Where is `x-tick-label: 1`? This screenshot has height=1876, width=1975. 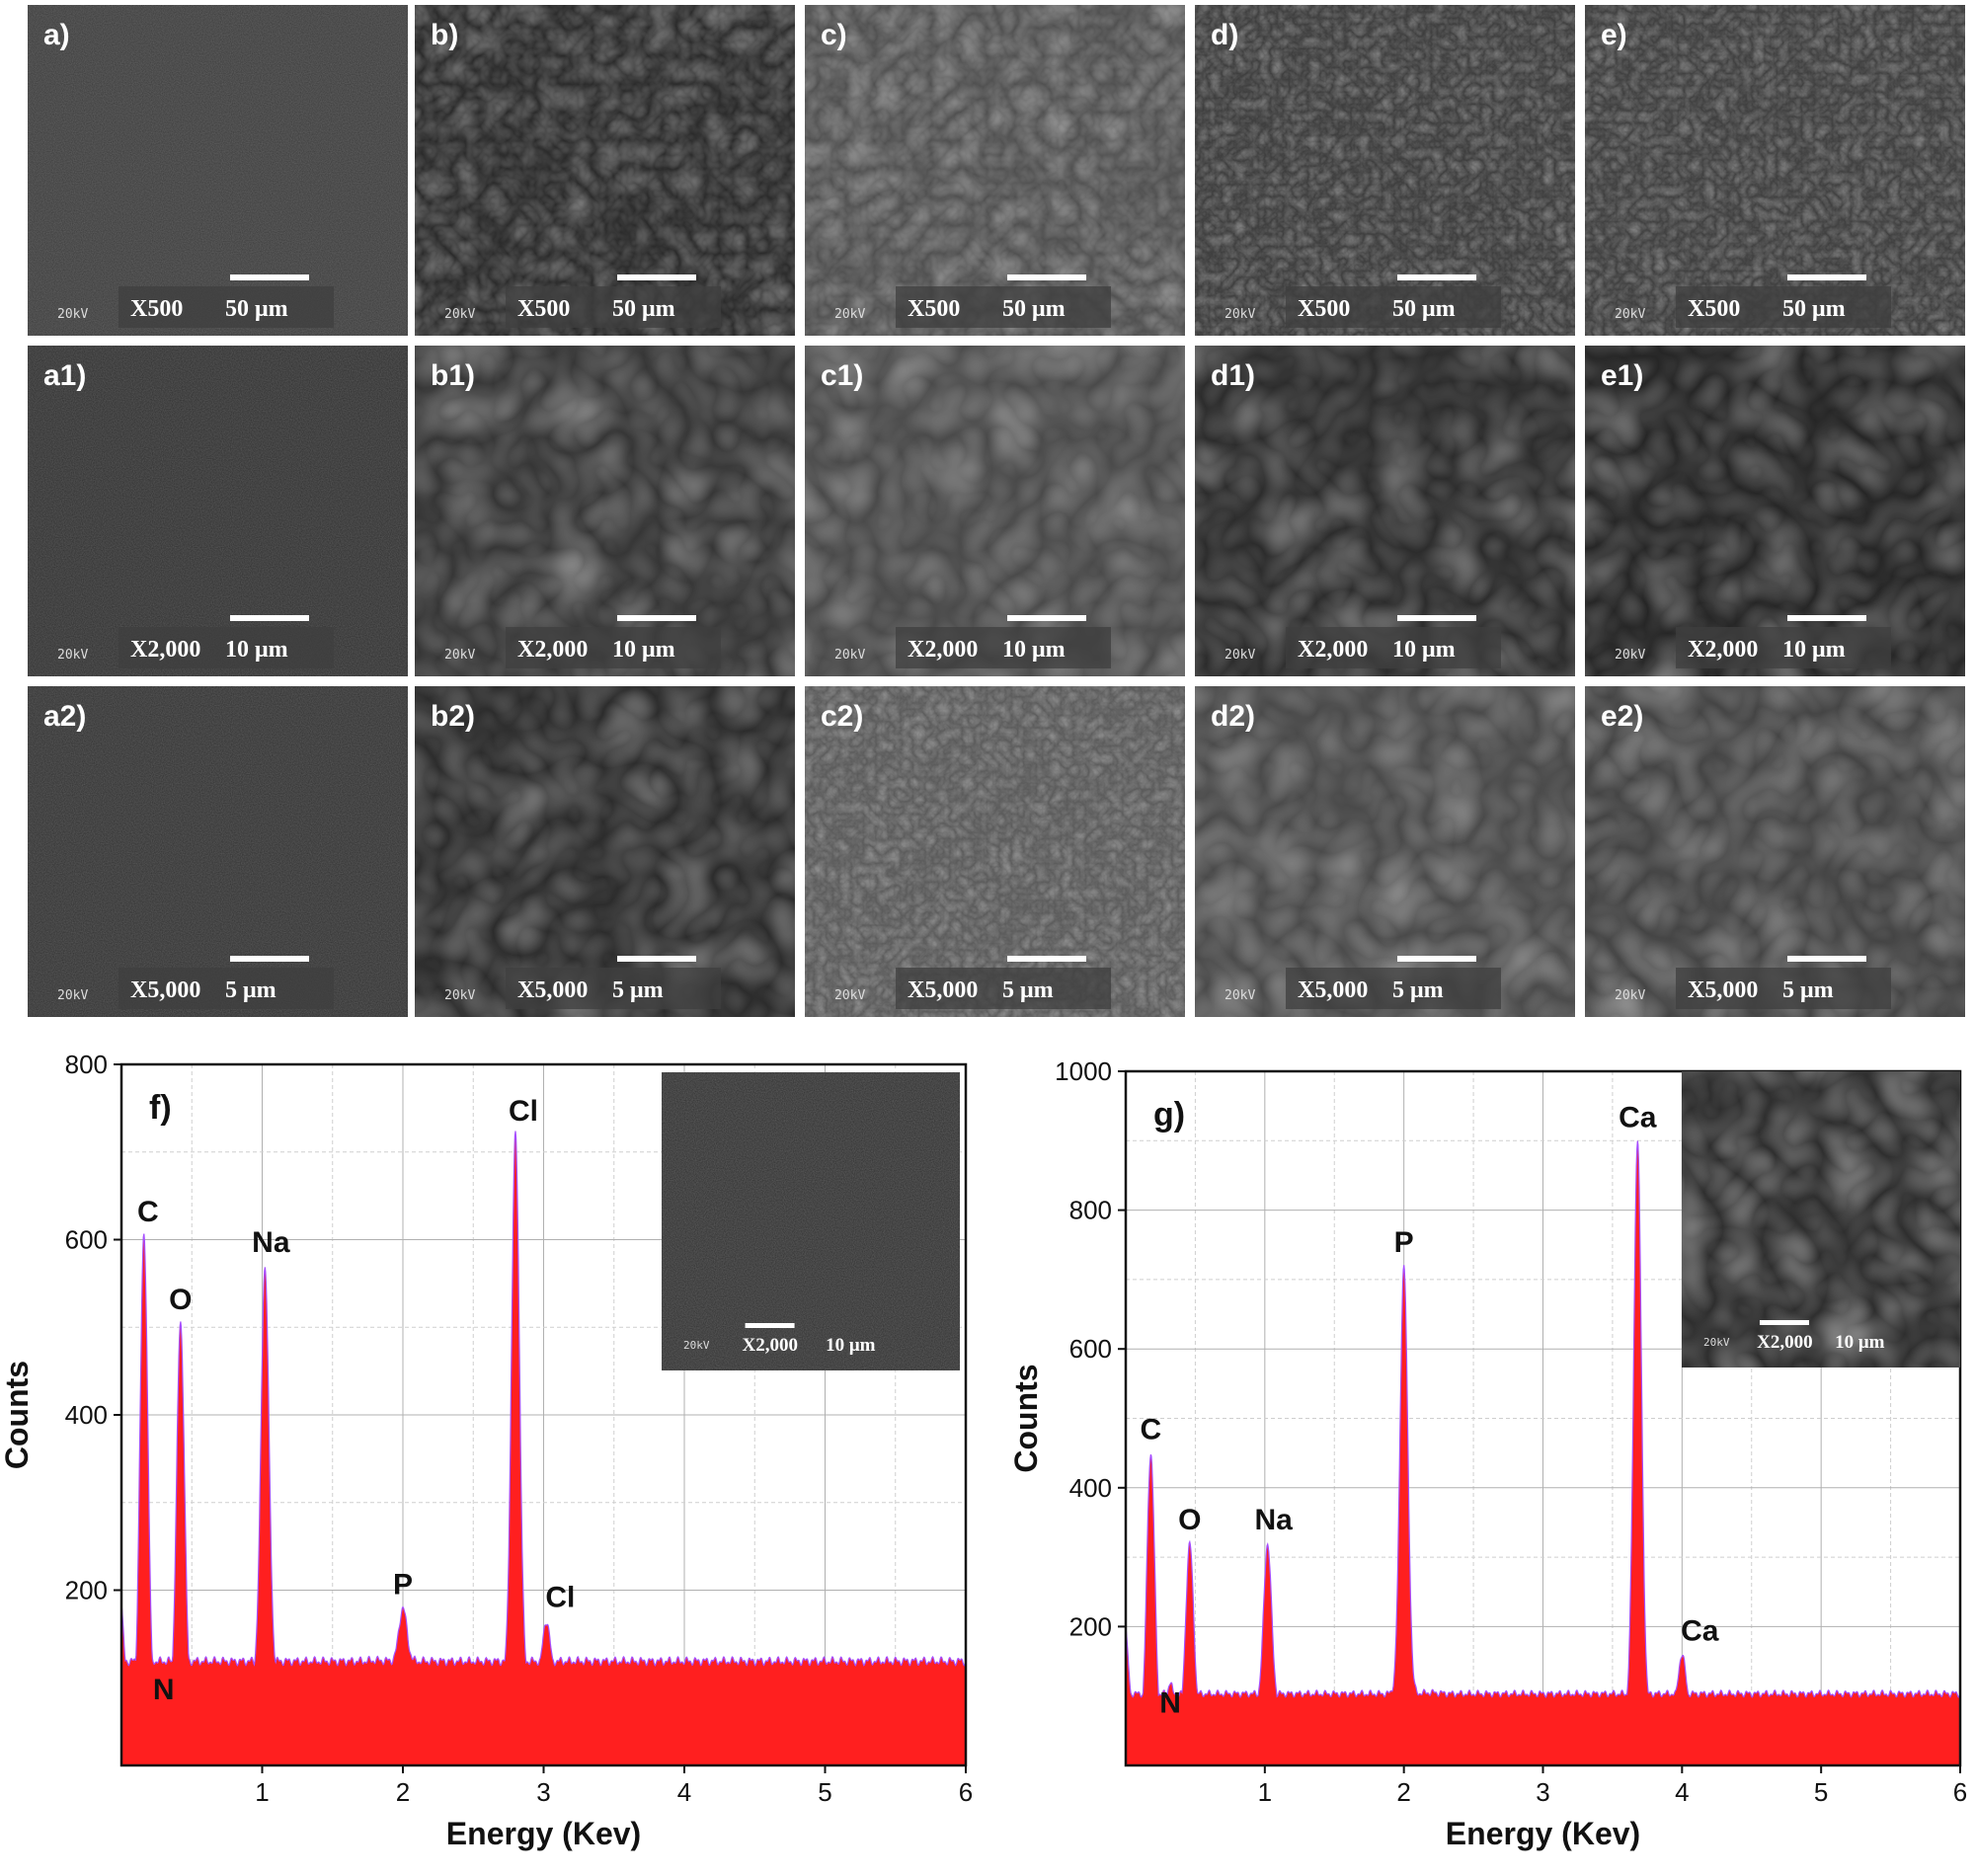 x-tick-label: 1 is located at coordinates (262, 1792).